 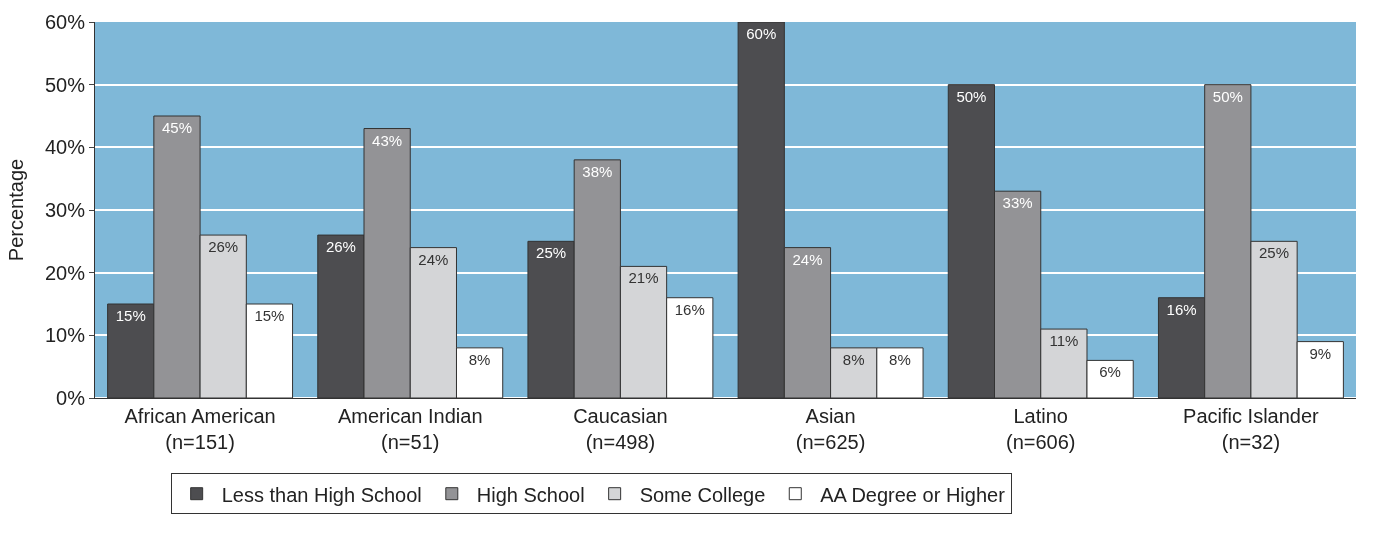 What do you see at coordinates (530, 494) in the screenshot?
I see `legend-label: High School` at bounding box center [530, 494].